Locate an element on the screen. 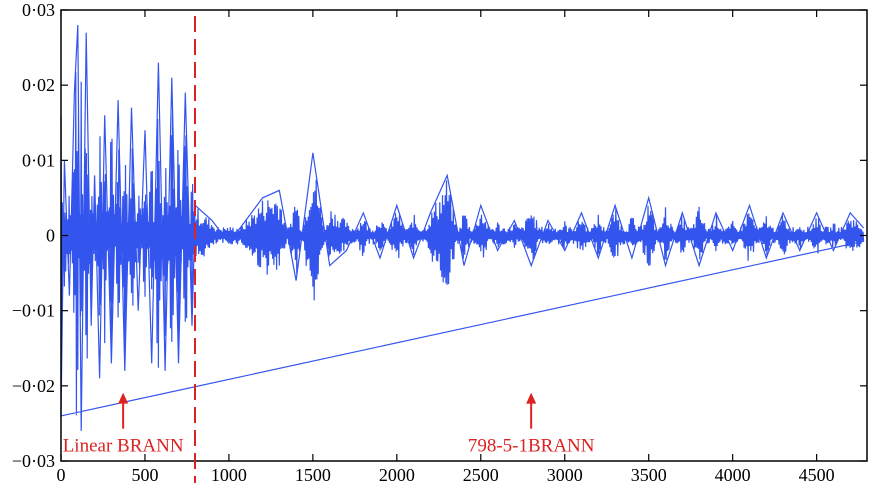 This screenshot has height=486, width=872. y-tick-label: 0·02 is located at coordinates (38, 85).